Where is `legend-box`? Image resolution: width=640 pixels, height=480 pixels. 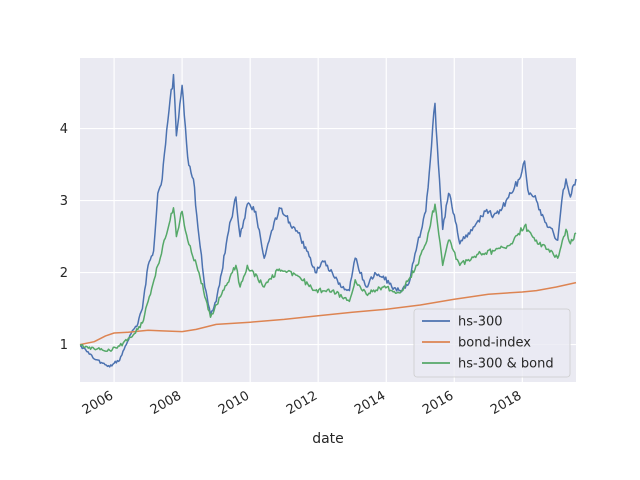 legend-box is located at coordinates (492, 343).